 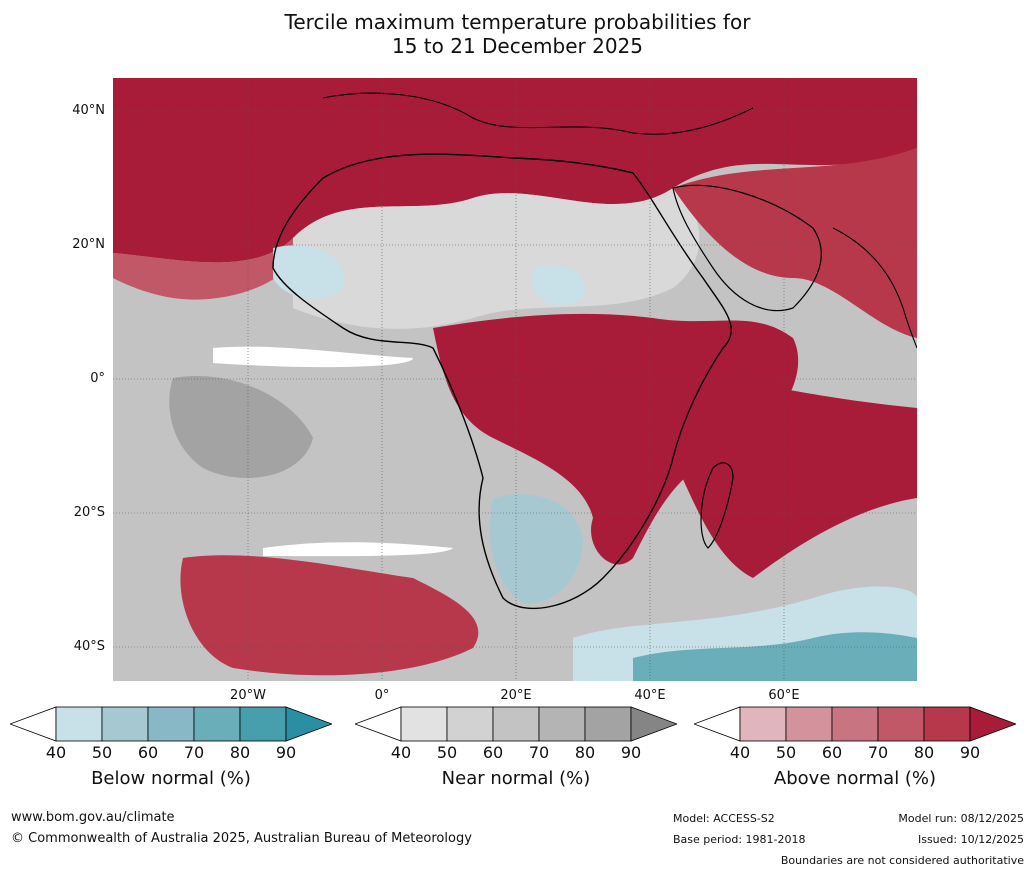 I want to click on footer-url: www.bom.gov.au/climate, so click(x=93, y=817).